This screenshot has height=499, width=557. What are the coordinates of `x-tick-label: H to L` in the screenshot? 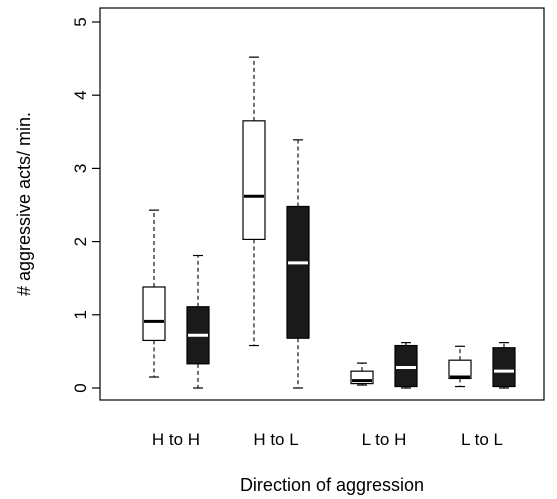 It's located at (275, 439).